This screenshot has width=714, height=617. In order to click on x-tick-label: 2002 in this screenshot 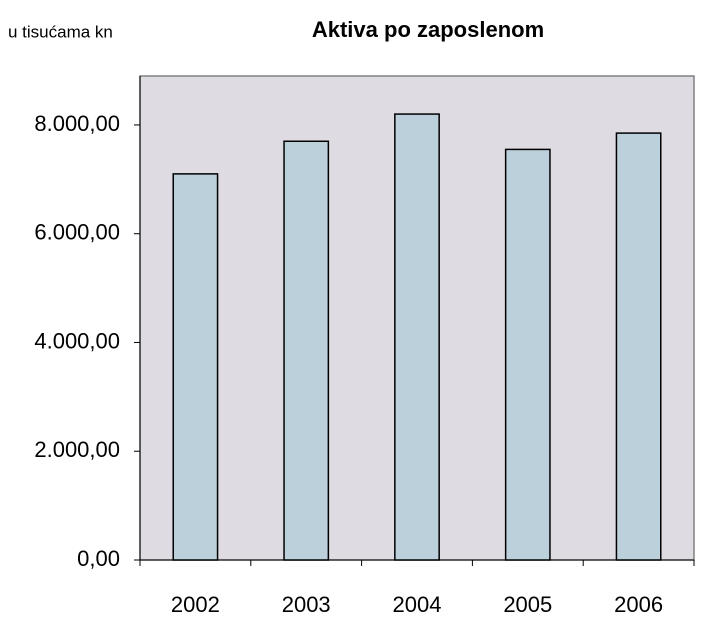, I will do `click(195, 604)`.